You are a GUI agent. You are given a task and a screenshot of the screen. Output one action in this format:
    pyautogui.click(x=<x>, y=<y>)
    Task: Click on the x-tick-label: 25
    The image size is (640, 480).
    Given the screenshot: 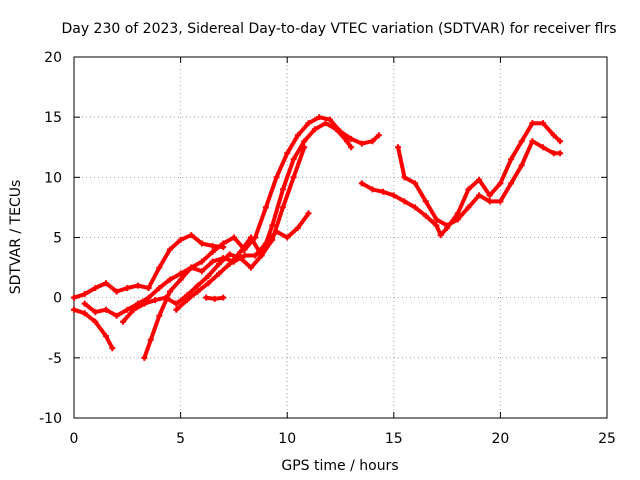 What is the action you would take?
    pyautogui.click(x=607, y=439)
    